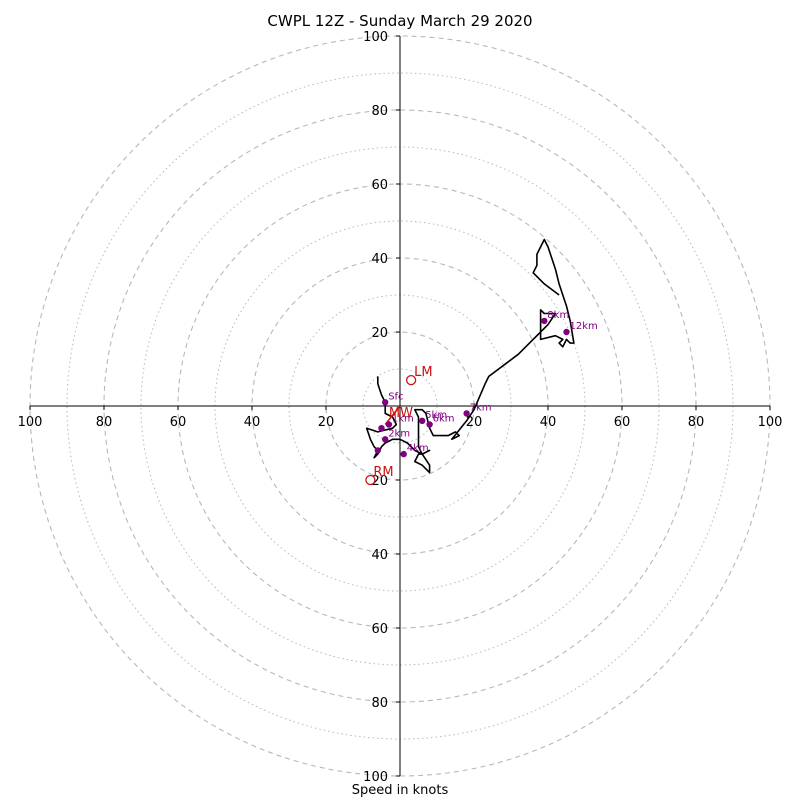 This screenshot has height=800, width=800. Describe the element at coordinates (584, 326) in the screenshot. I see `height-marker-label: 12km` at that location.